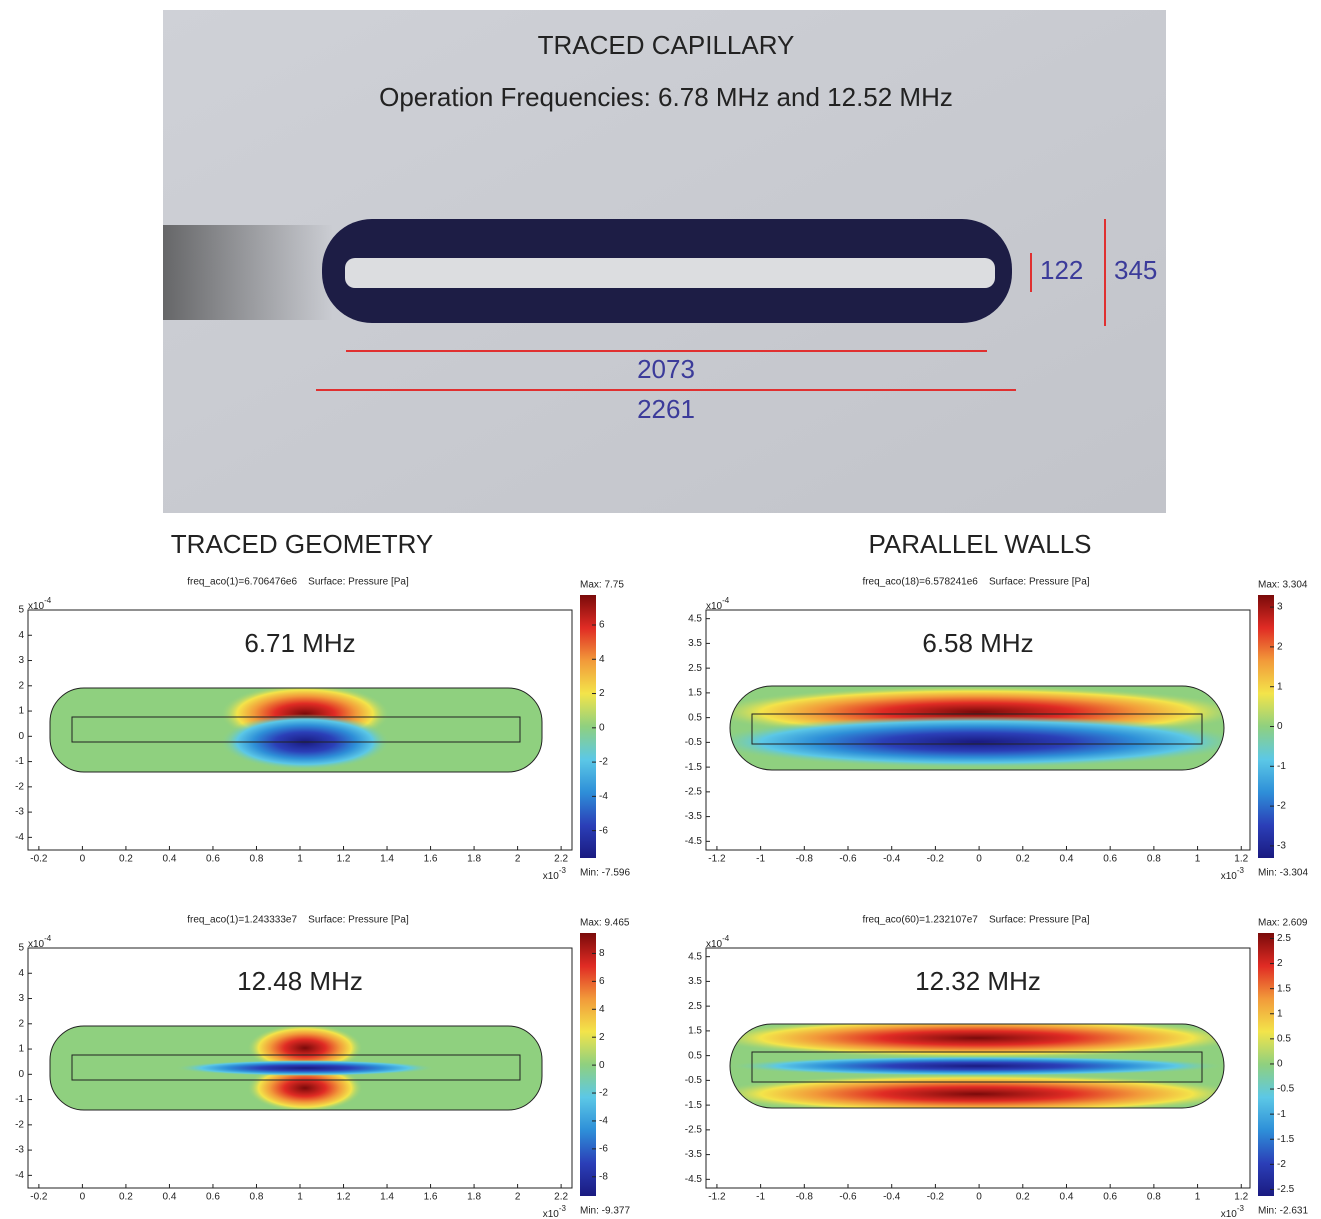 This screenshot has width=1321, height=1219. Describe the element at coordinates (248, 272) in the screenshot. I see `photo-holder` at that location.